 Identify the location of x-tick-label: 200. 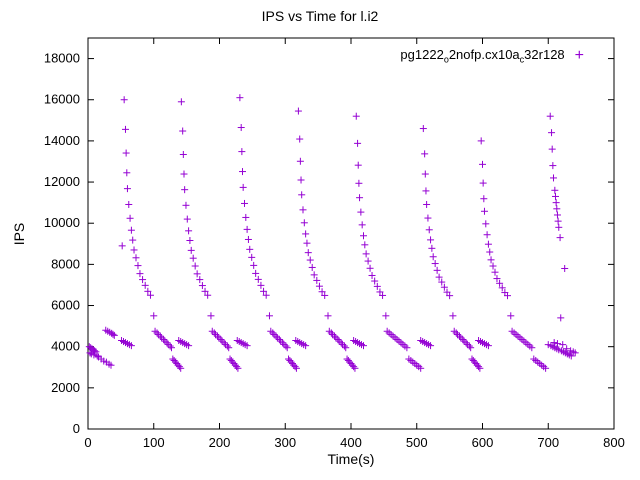
(220, 442).